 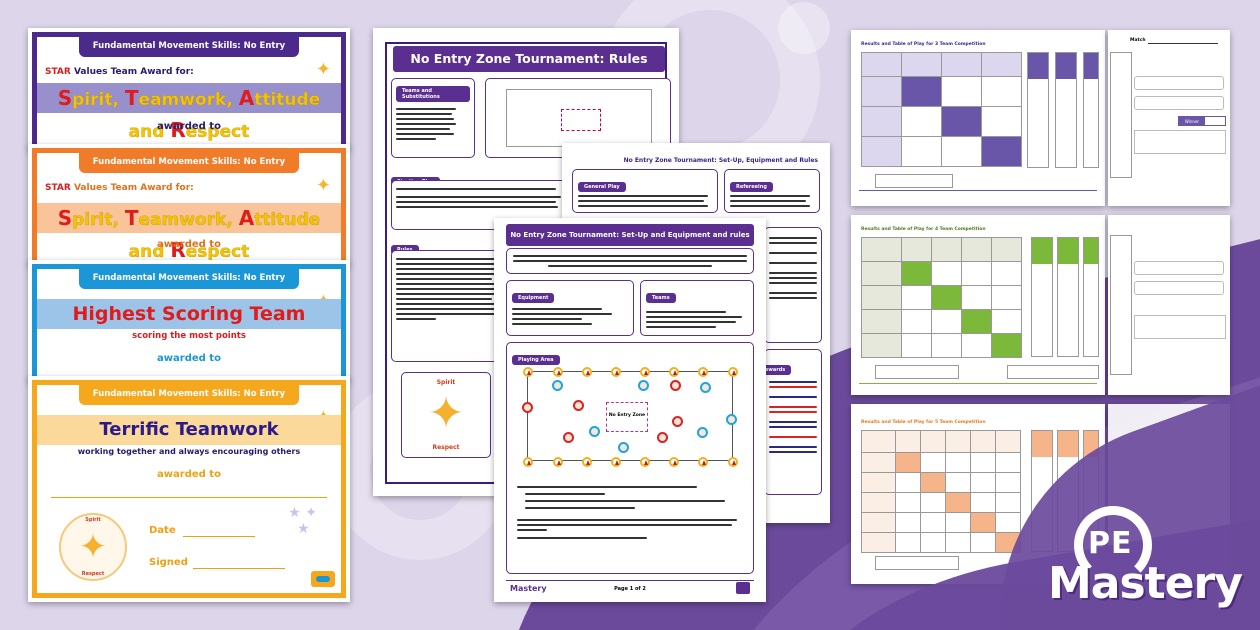 I want to click on winner-label: Winner, so click(x=1192, y=121).